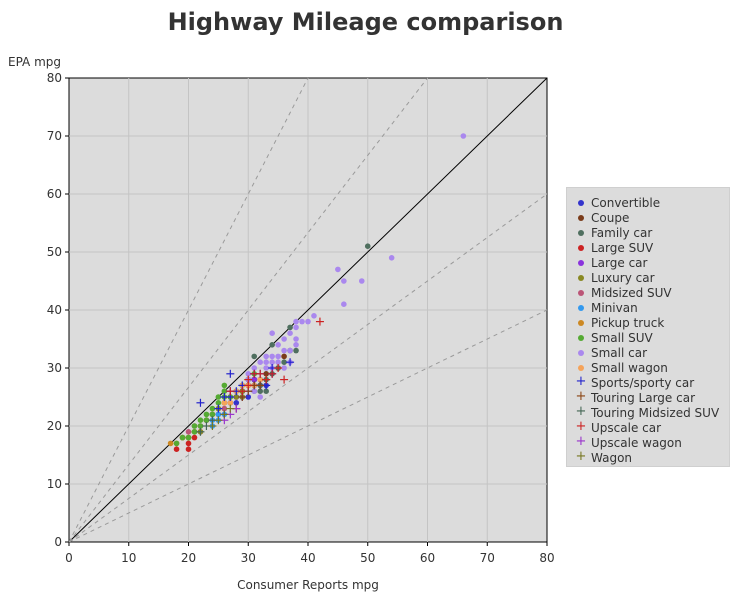 This screenshot has width=731, height=600. I want to click on legend-label: Upscale wagon, so click(636, 442).